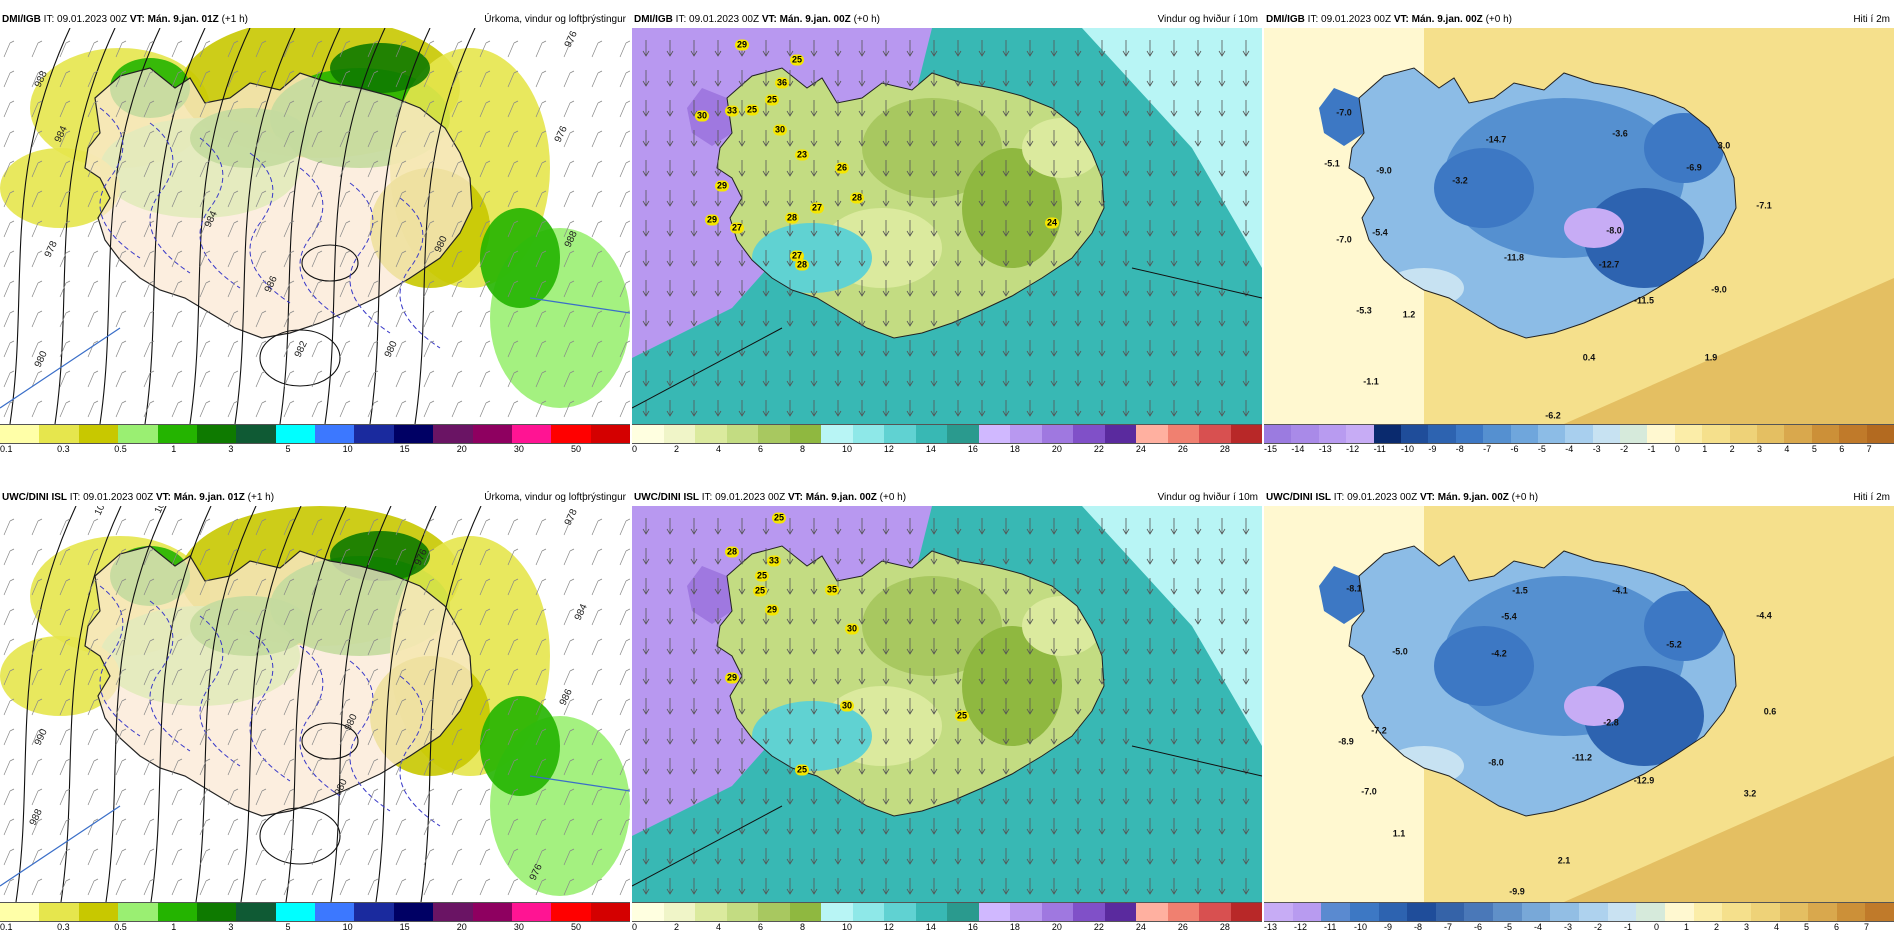  I want to click on temperature-label: -3.6, so click(1620, 133).